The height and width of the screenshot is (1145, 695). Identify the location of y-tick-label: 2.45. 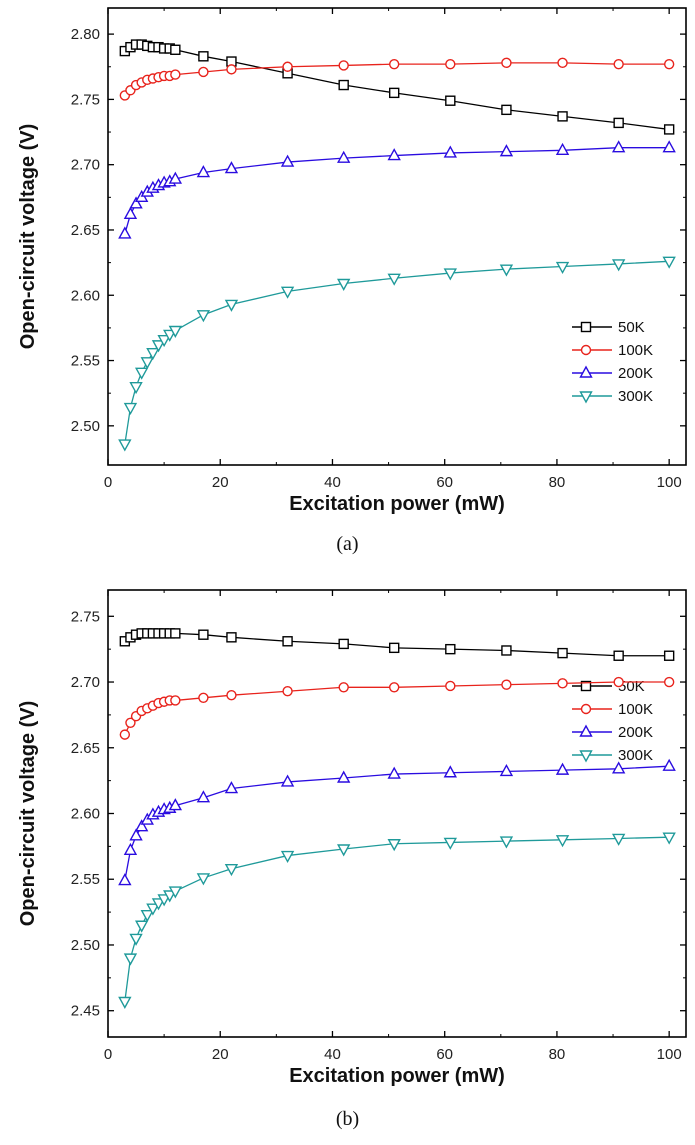
(85, 1011).